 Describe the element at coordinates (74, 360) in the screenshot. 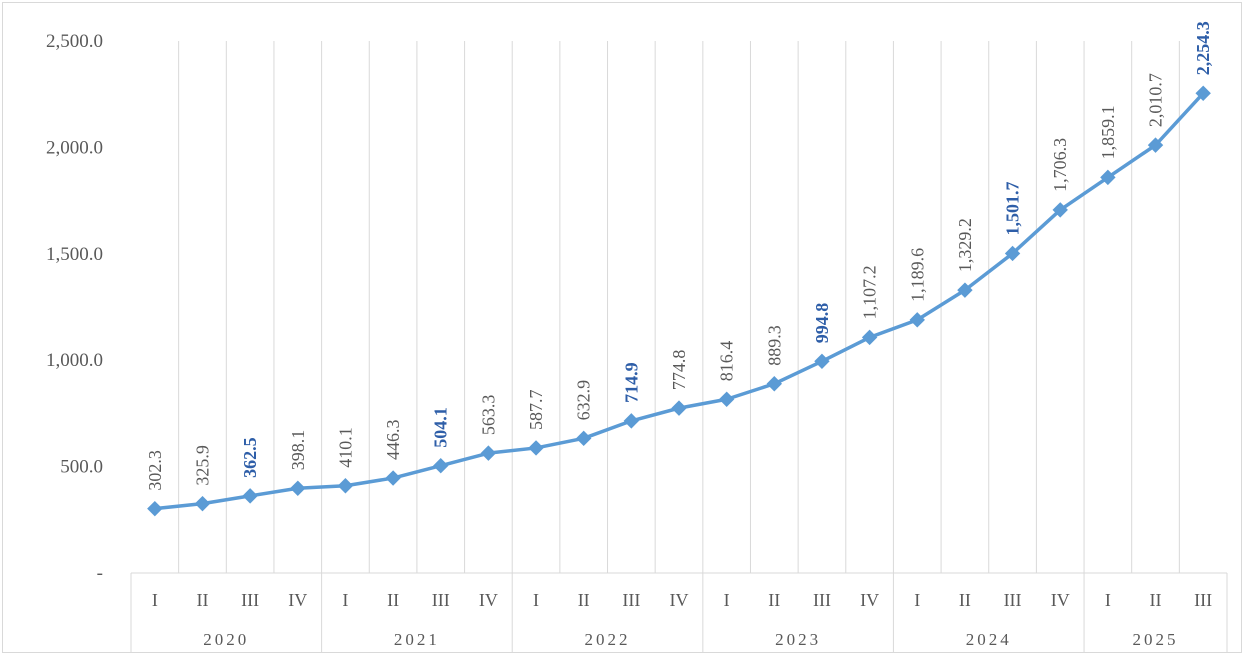

I see `y-tick-label: 1,000.0` at that location.